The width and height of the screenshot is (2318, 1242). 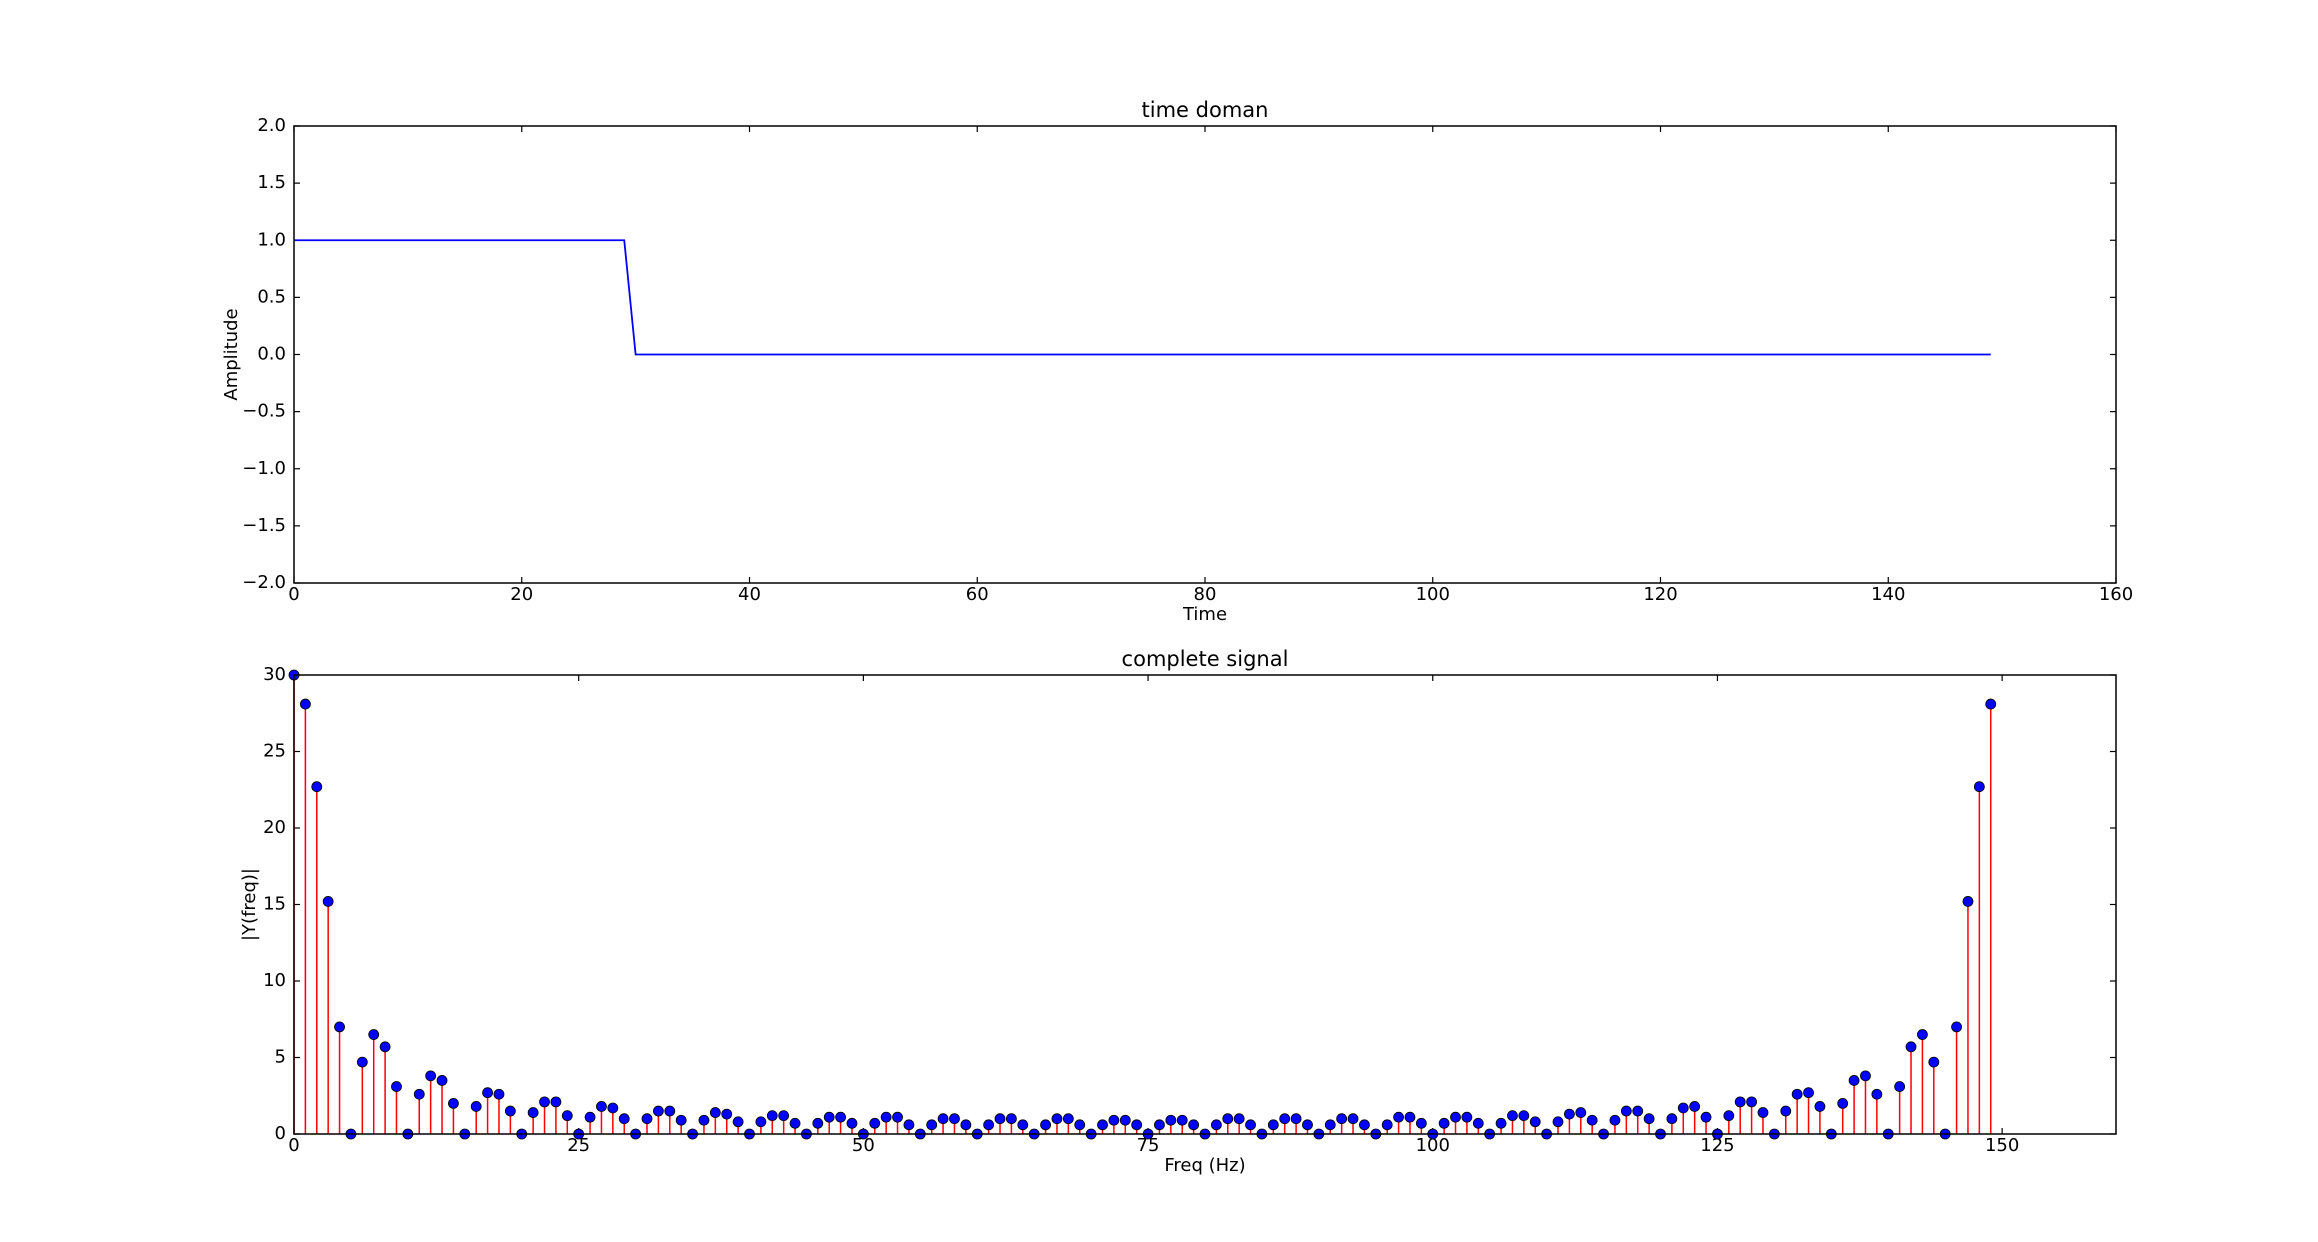 I want to click on y-axis-label: Amplitude, so click(x=231, y=354).